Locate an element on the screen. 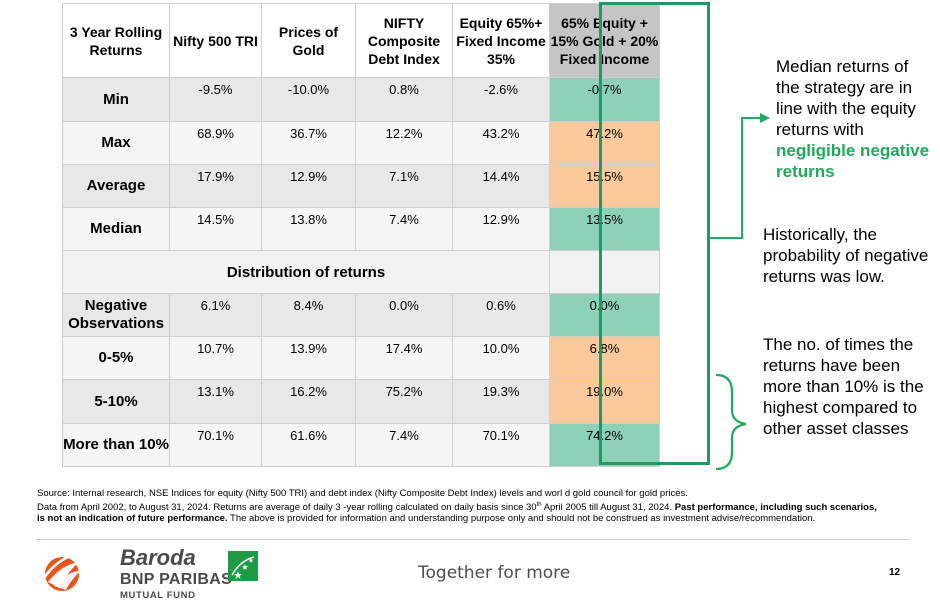 The image size is (940, 613). table-cell: 43.2% is located at coordinates (501, 143).